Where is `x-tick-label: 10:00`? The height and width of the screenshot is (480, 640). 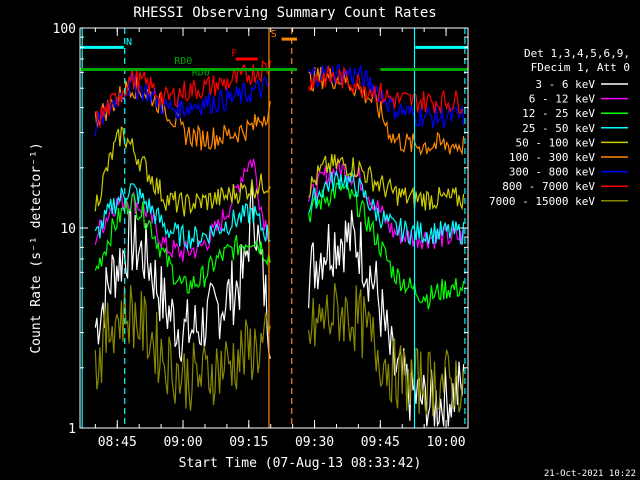
x-tick-label: 10:00 is located at coordinates (446, 442).